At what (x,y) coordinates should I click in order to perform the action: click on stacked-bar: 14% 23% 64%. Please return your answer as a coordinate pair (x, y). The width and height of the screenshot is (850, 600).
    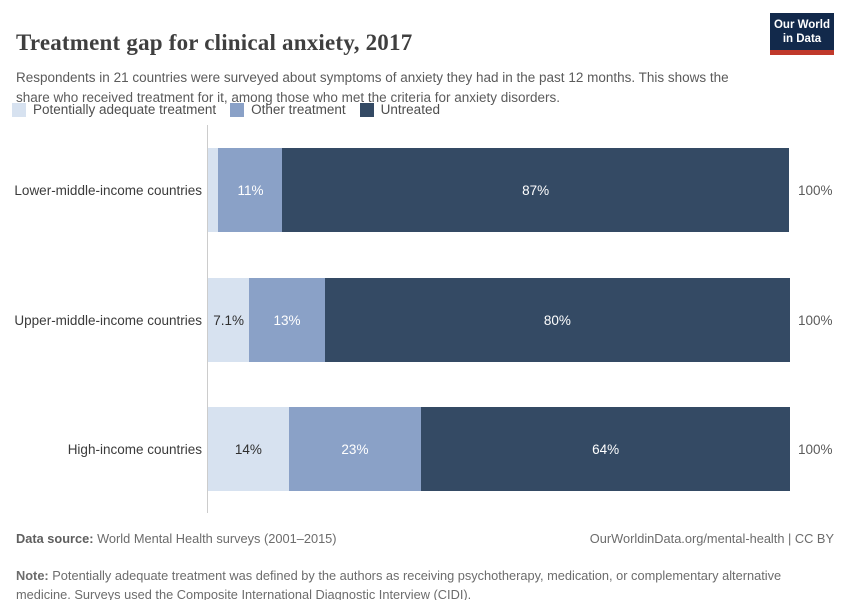
    Looking at the image, I should click on (499, 449).